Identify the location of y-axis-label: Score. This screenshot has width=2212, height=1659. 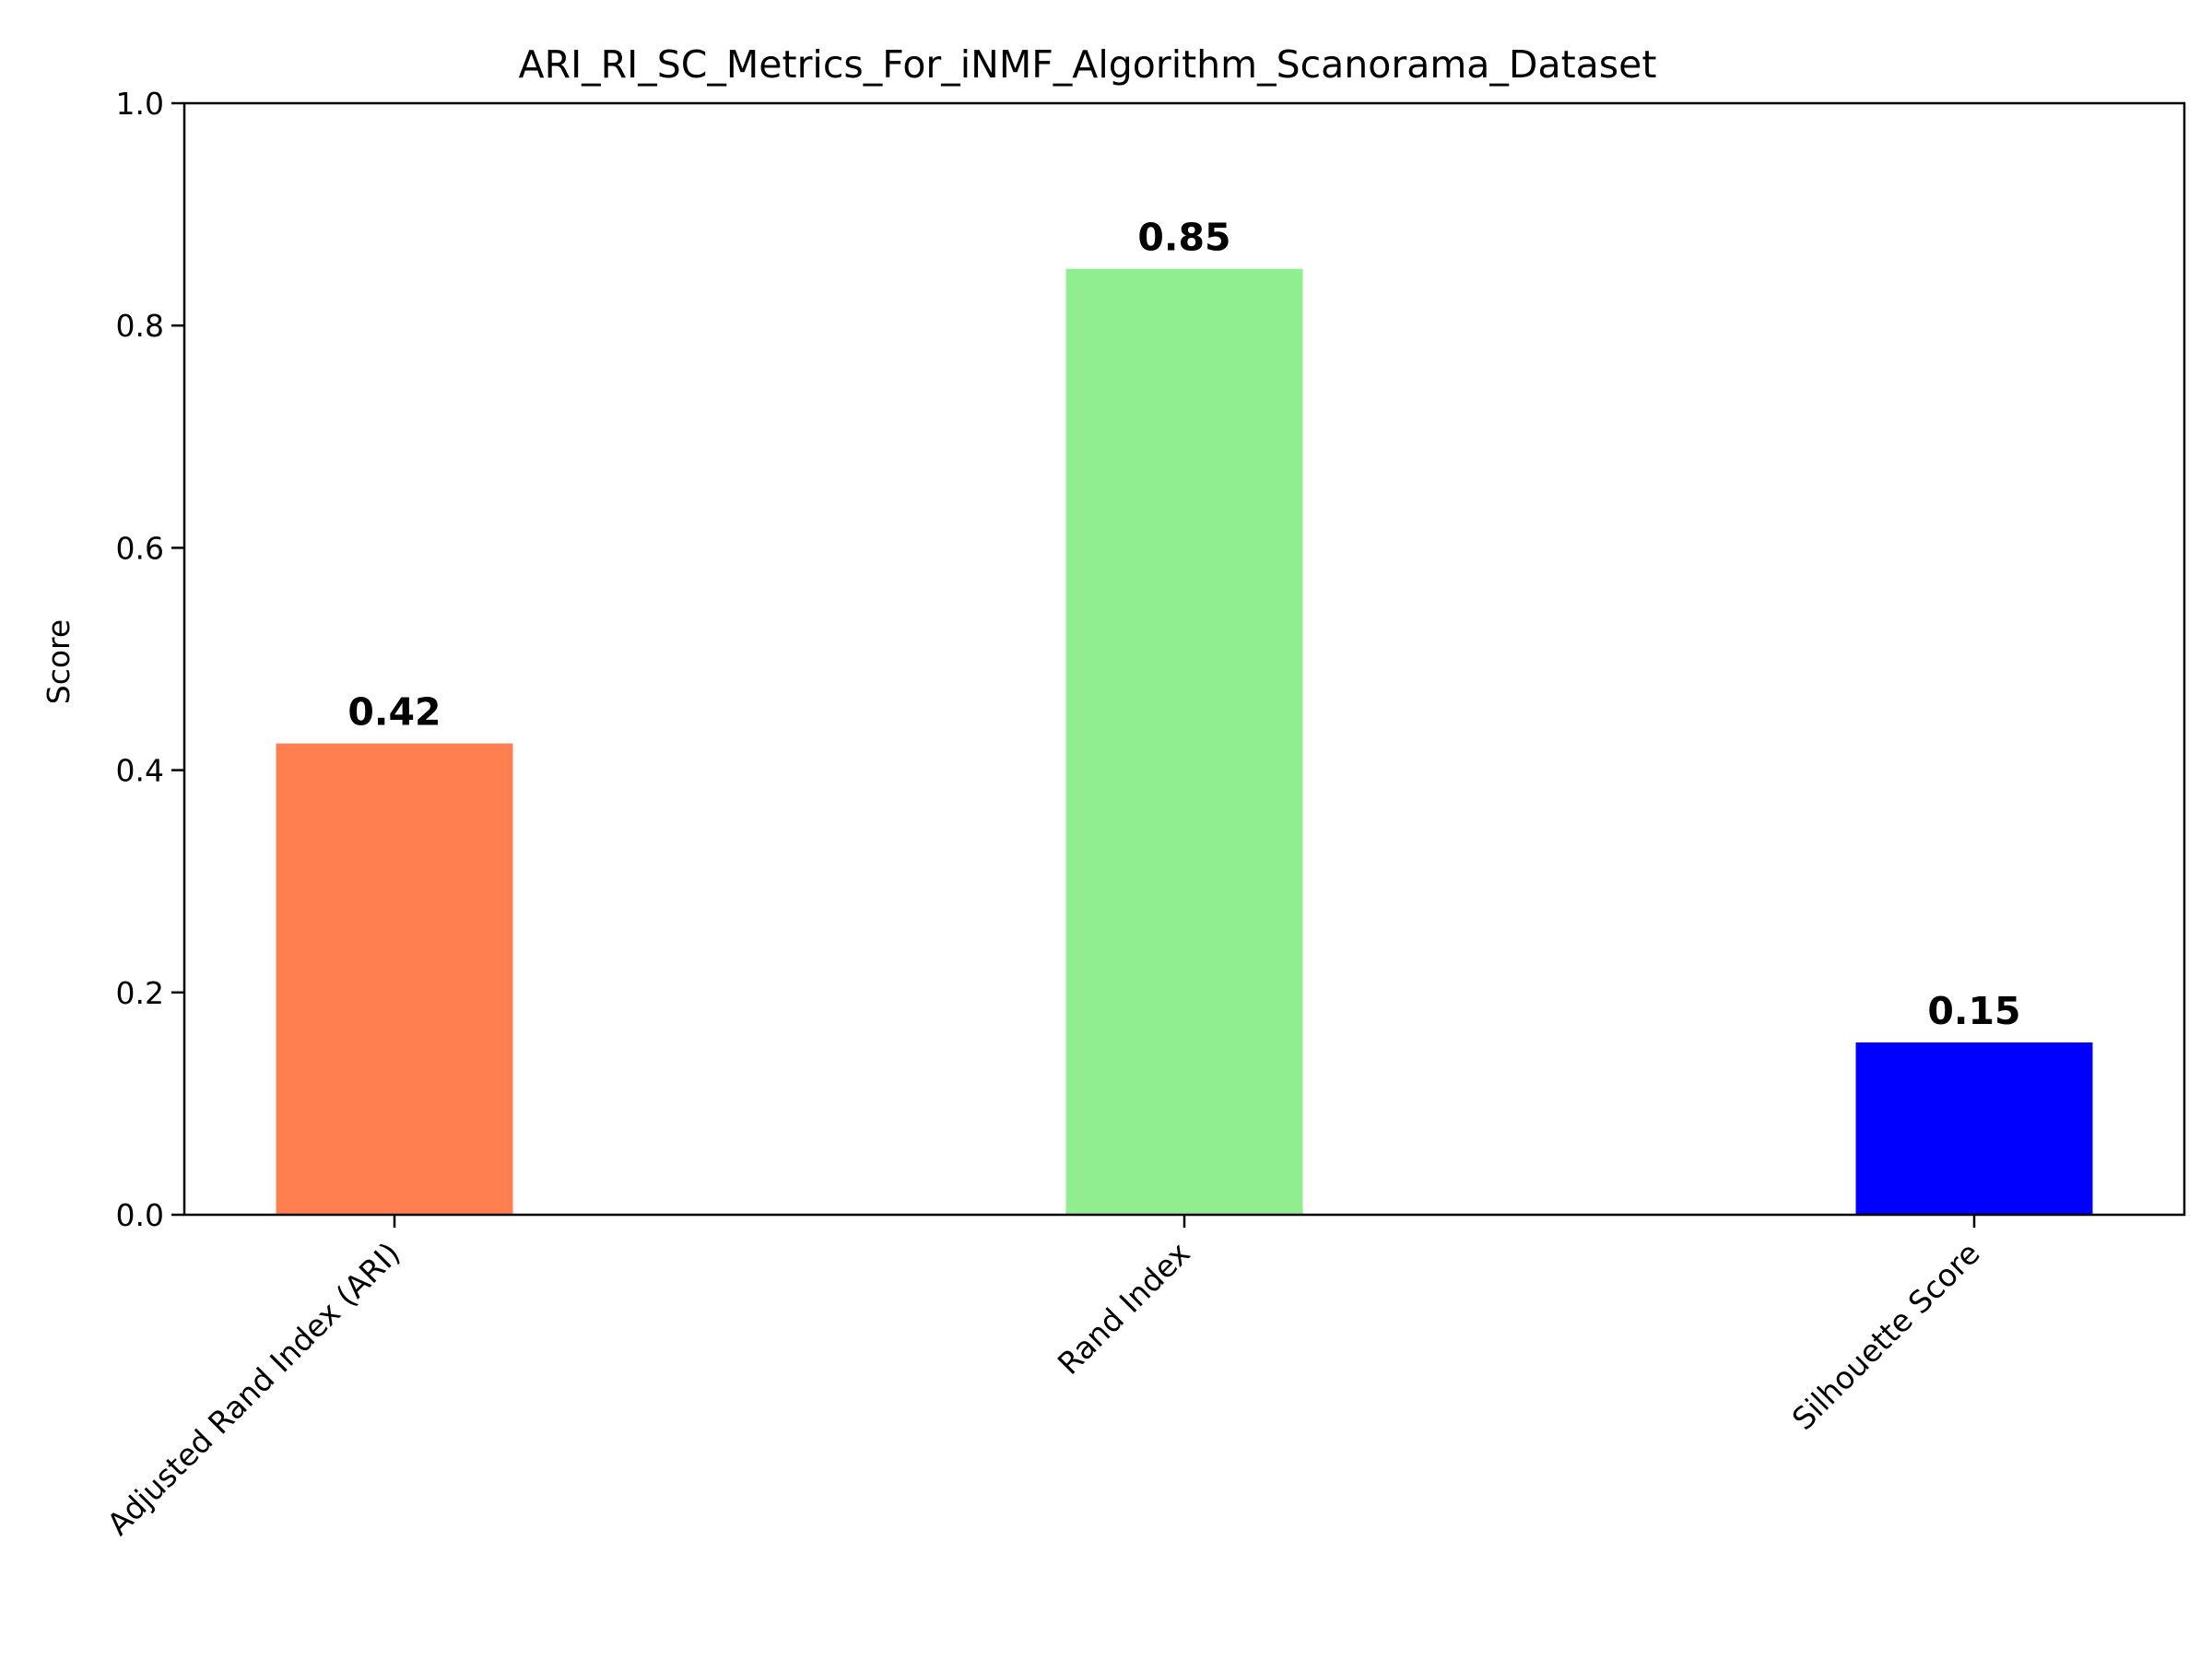
(58, 661).